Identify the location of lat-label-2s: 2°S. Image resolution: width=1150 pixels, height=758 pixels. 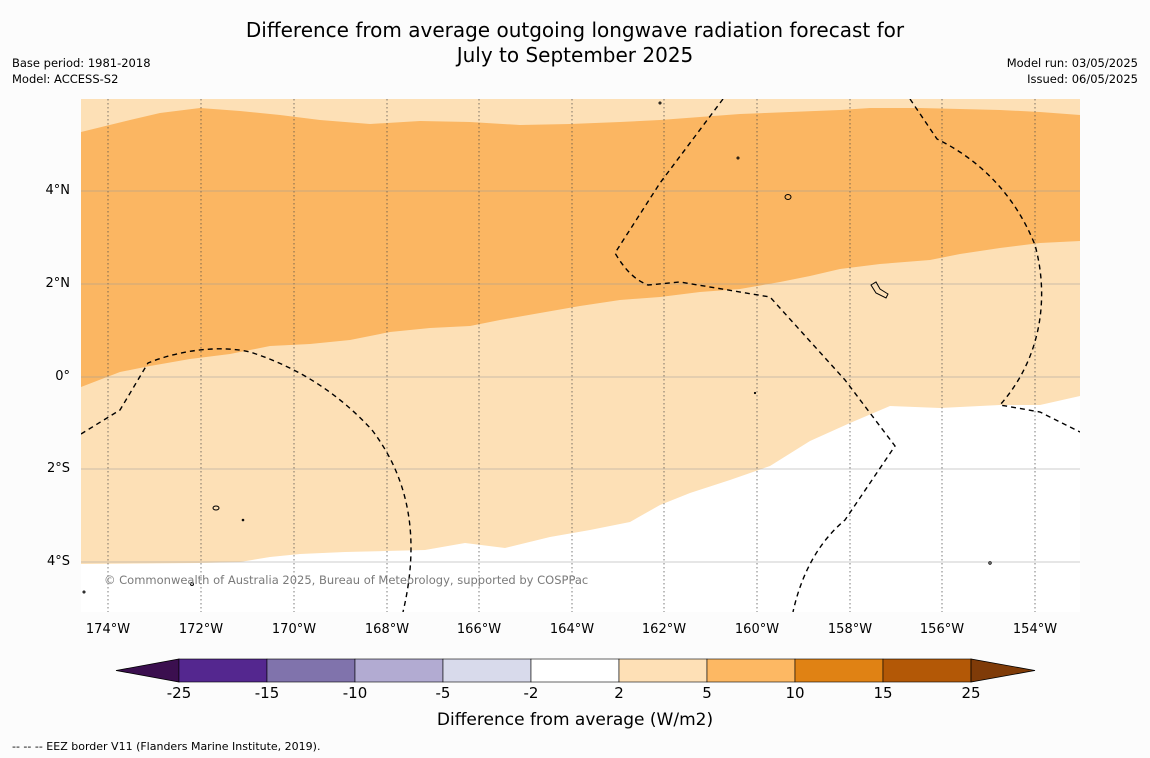
(58, 468).